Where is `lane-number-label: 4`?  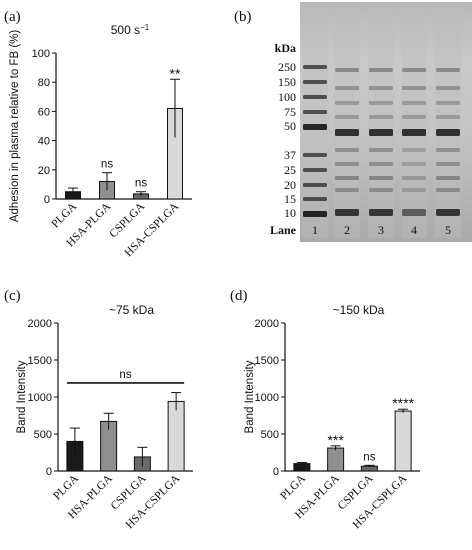 lane-number-label: 4 is located at coordinates (414, 230).